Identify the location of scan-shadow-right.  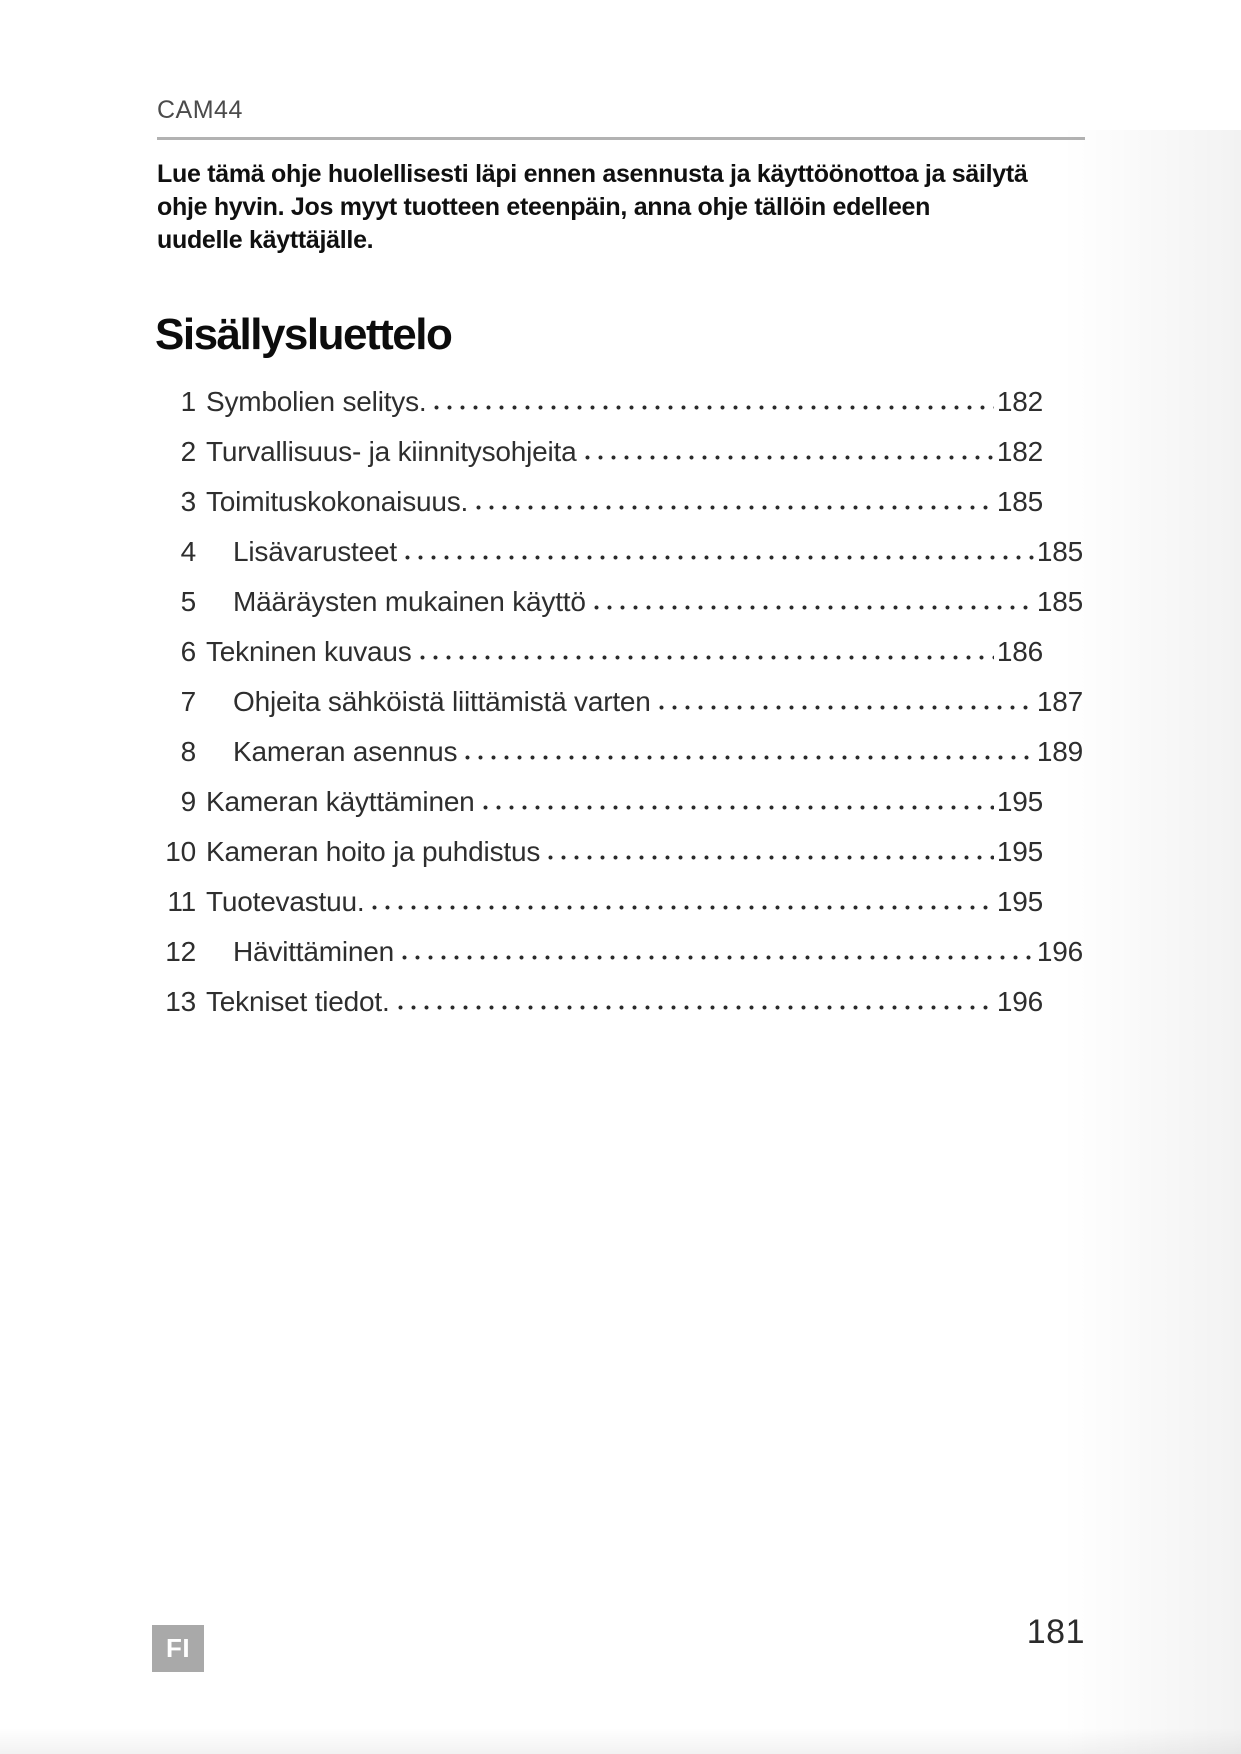
(1151, 942).